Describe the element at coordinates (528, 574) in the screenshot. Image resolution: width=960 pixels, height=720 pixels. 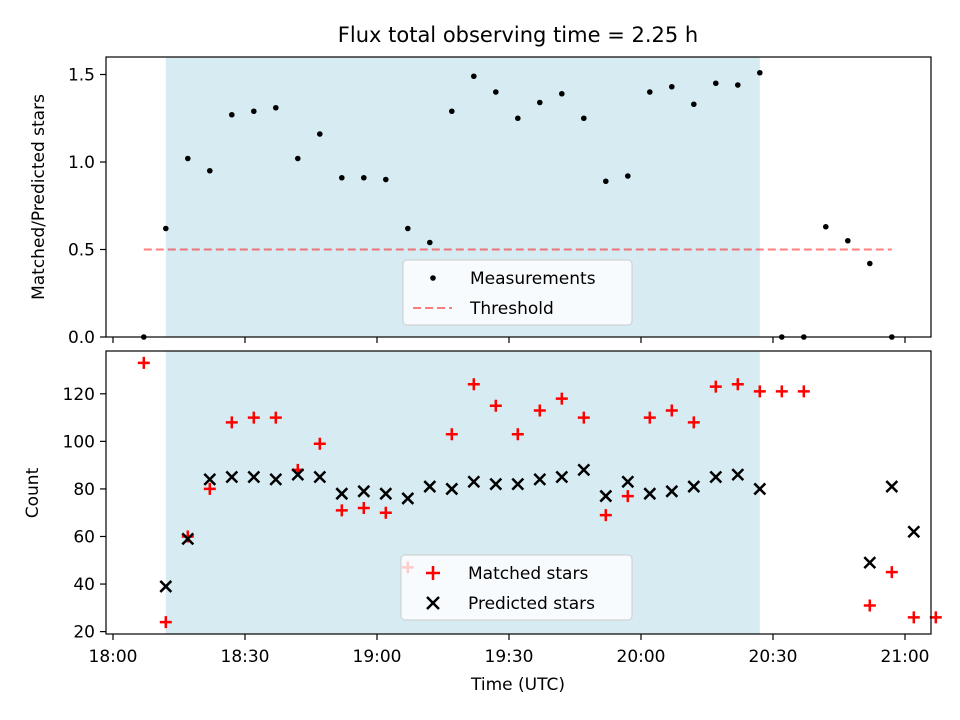
I see `legend-matched-label: Matched stars` at that location.